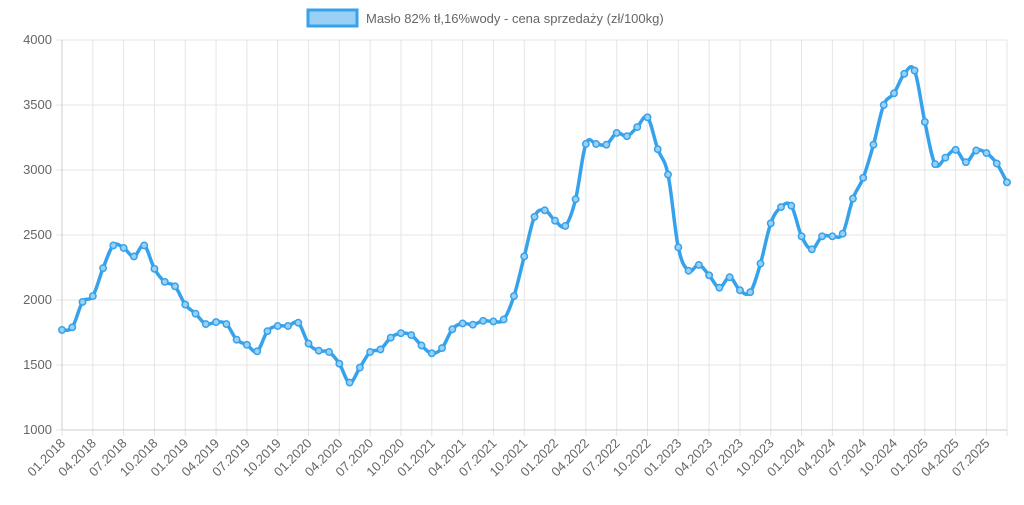 The height and width of the screenshot is (505, 1024). Describe the element at coordinates (332, 18) in the screenshot. I see `legend-swatch` at that location.